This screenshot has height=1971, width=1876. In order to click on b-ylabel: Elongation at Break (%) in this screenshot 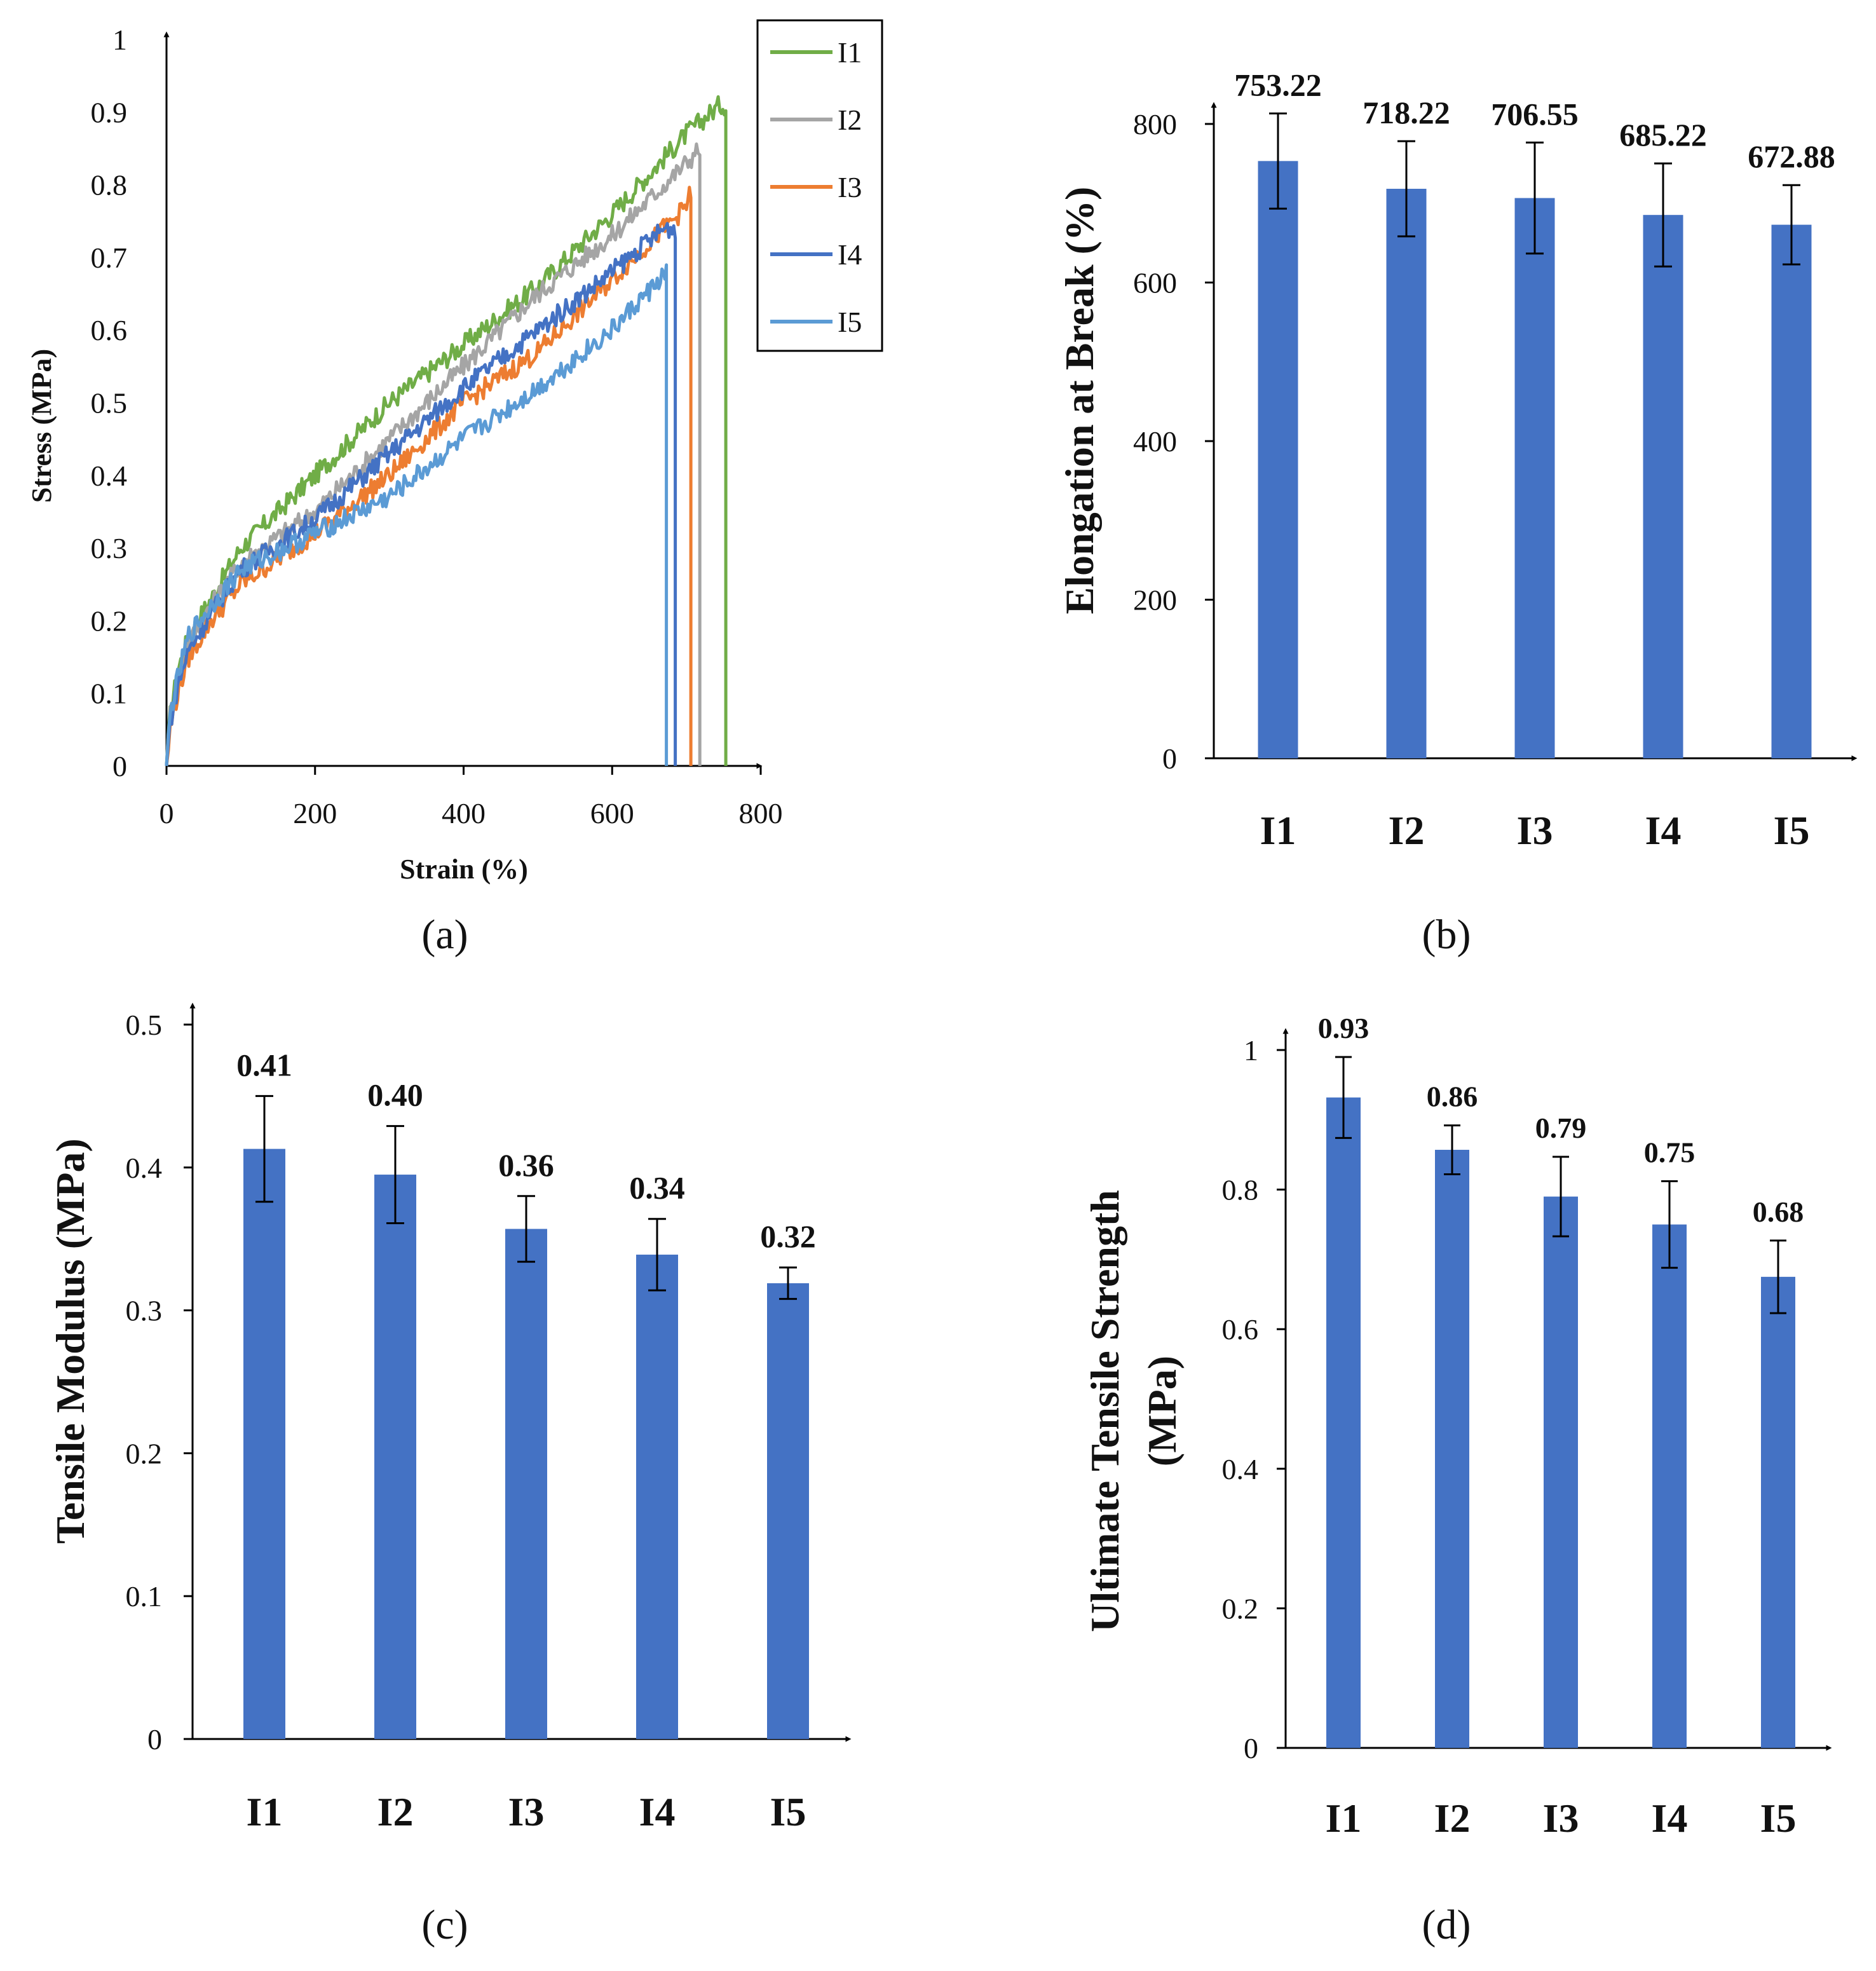, I will do `click(1079, 401)`.